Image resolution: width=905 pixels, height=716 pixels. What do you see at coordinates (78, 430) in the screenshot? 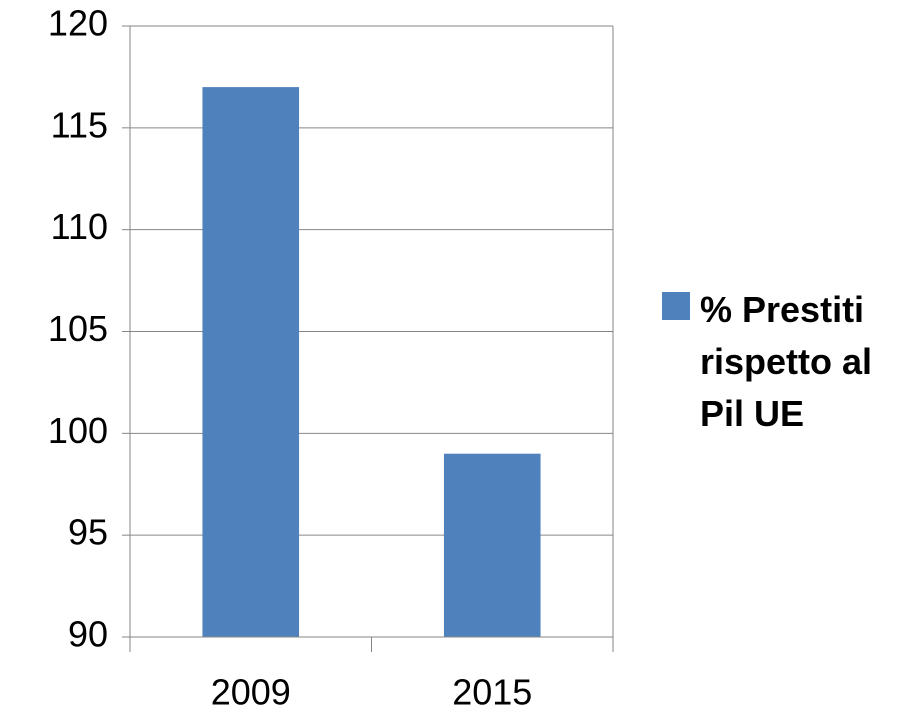
I see `y-tick-label: 100` at bounding box center [78, 430].